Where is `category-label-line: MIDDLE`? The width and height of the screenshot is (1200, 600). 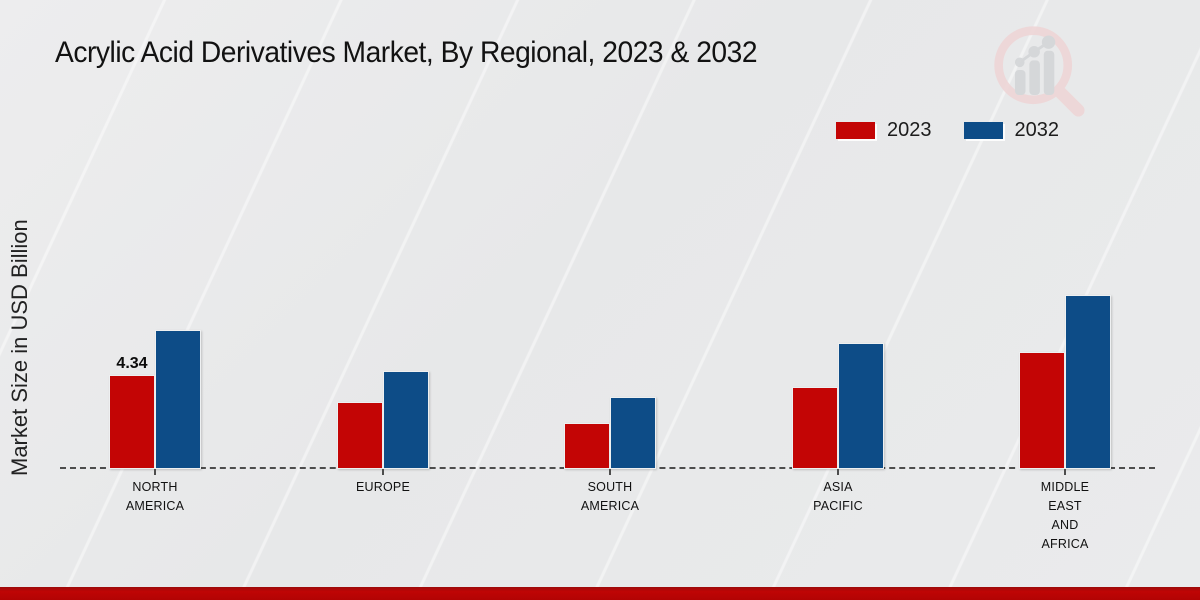
category-label-line: MIDDLE is located at coordinates (1065, 487).